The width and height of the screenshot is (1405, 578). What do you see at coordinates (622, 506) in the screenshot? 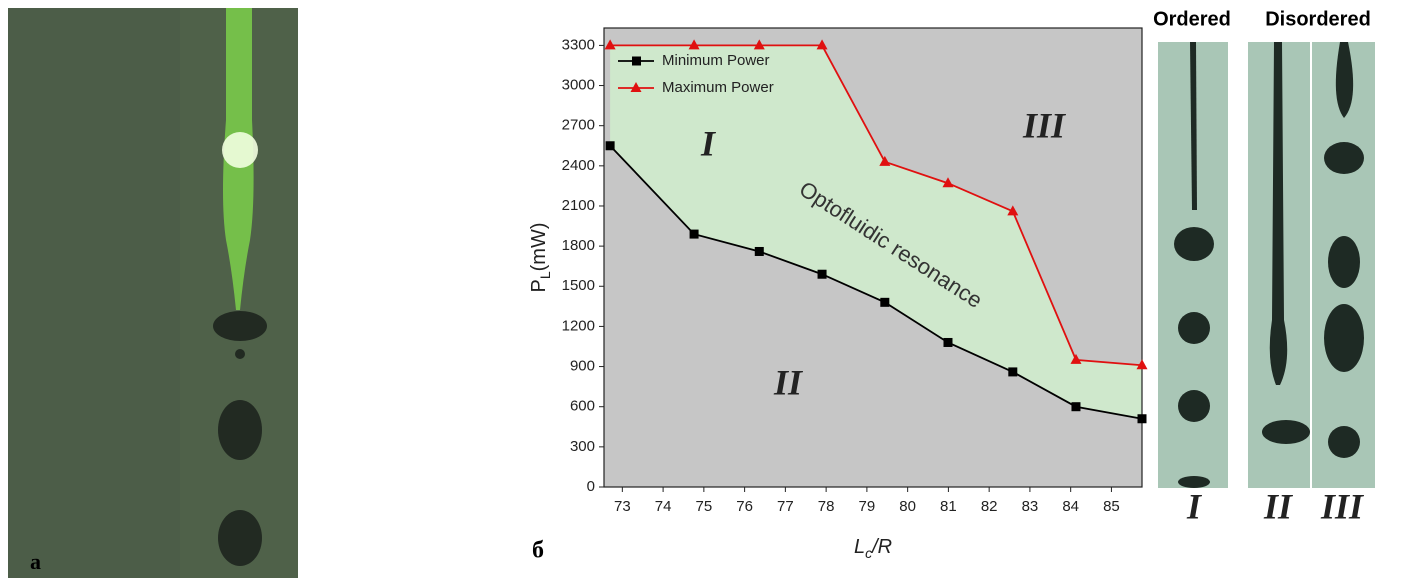
I see `x-tick-label: 73` at bounding box center [622, 506].